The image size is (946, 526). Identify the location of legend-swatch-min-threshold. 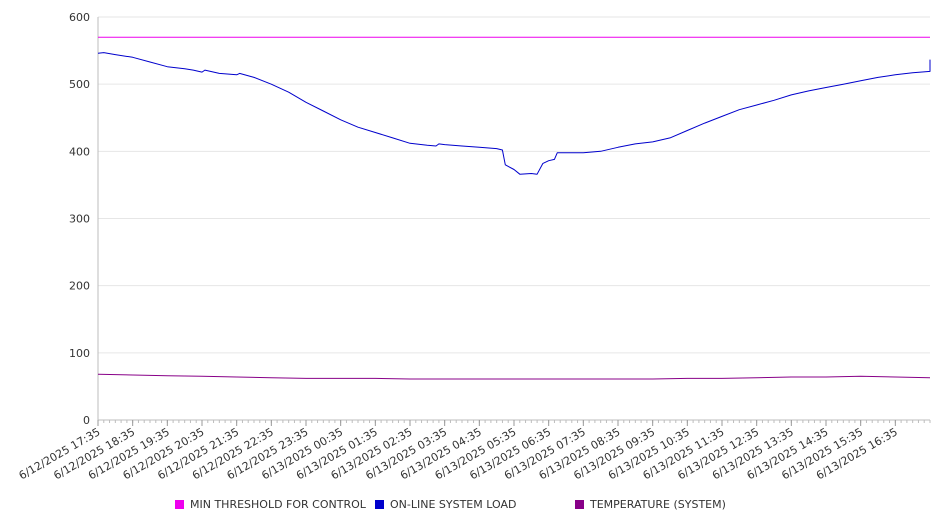
(179, 504).